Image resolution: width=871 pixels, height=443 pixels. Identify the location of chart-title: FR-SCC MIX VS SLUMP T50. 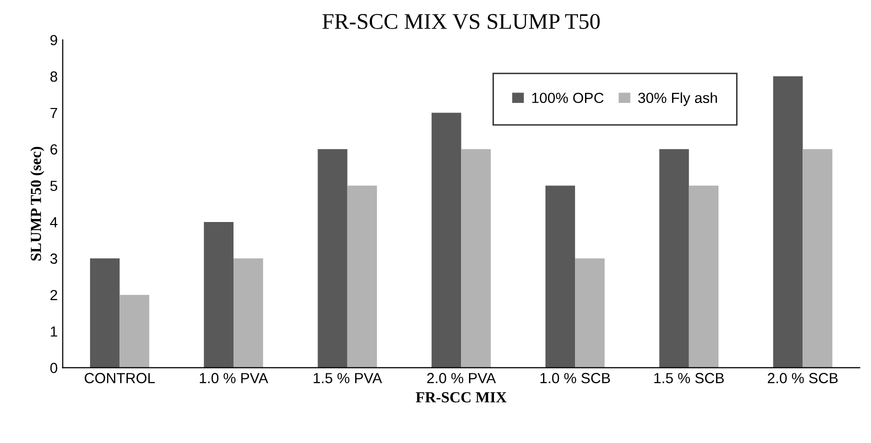
(461, 22).